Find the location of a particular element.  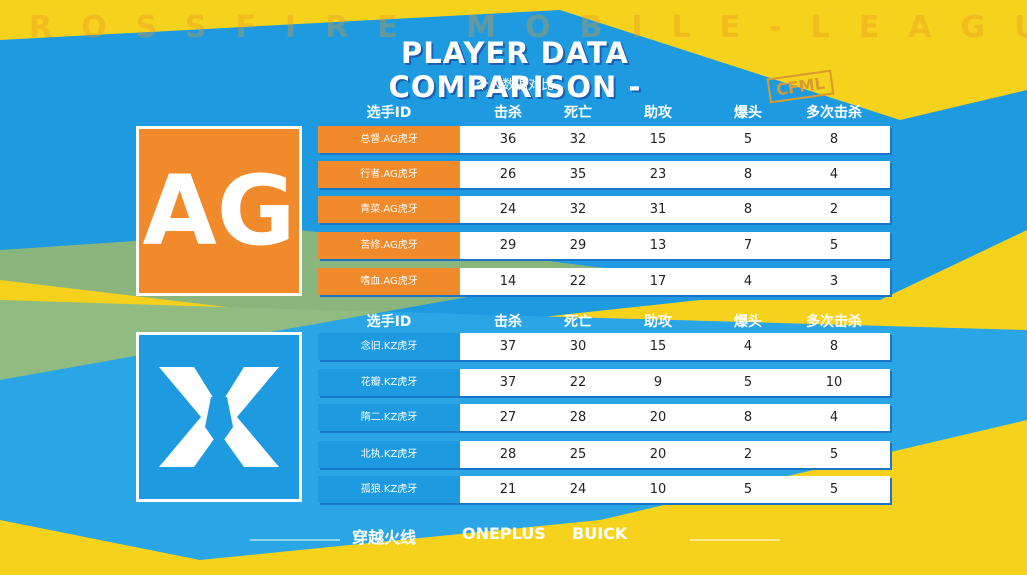

team-logo: AG is located at coordinates (219, 211).